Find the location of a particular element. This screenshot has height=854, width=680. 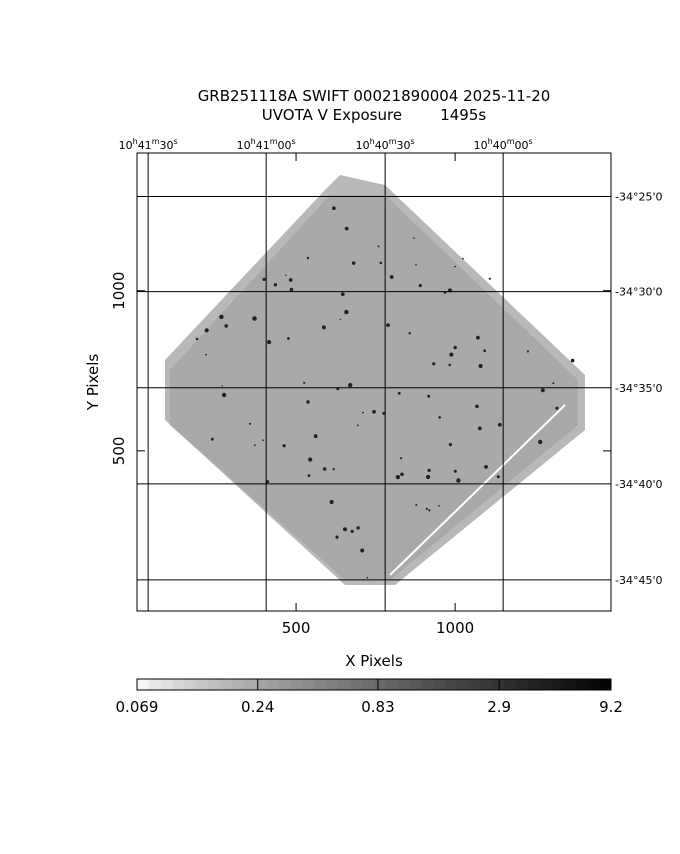

dec-tick-label: -34°30'0 is located at coordinates (639, 292).